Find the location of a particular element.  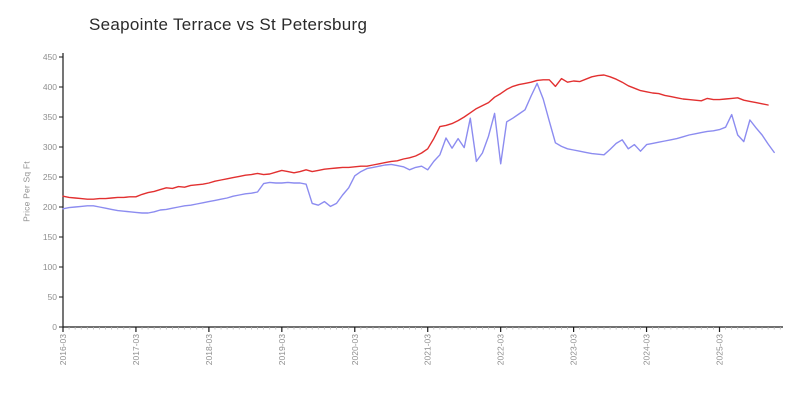

y-tick-label: 0 is located at coordinates (54, 327).